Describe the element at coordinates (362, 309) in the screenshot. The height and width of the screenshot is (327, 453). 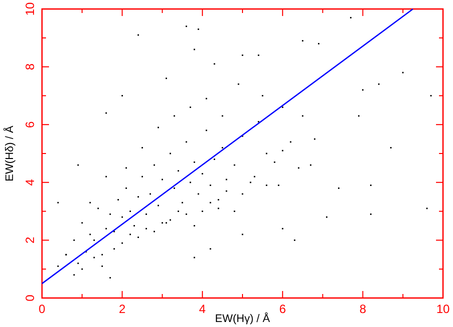
I see `x-tick-label: 8` at that location.